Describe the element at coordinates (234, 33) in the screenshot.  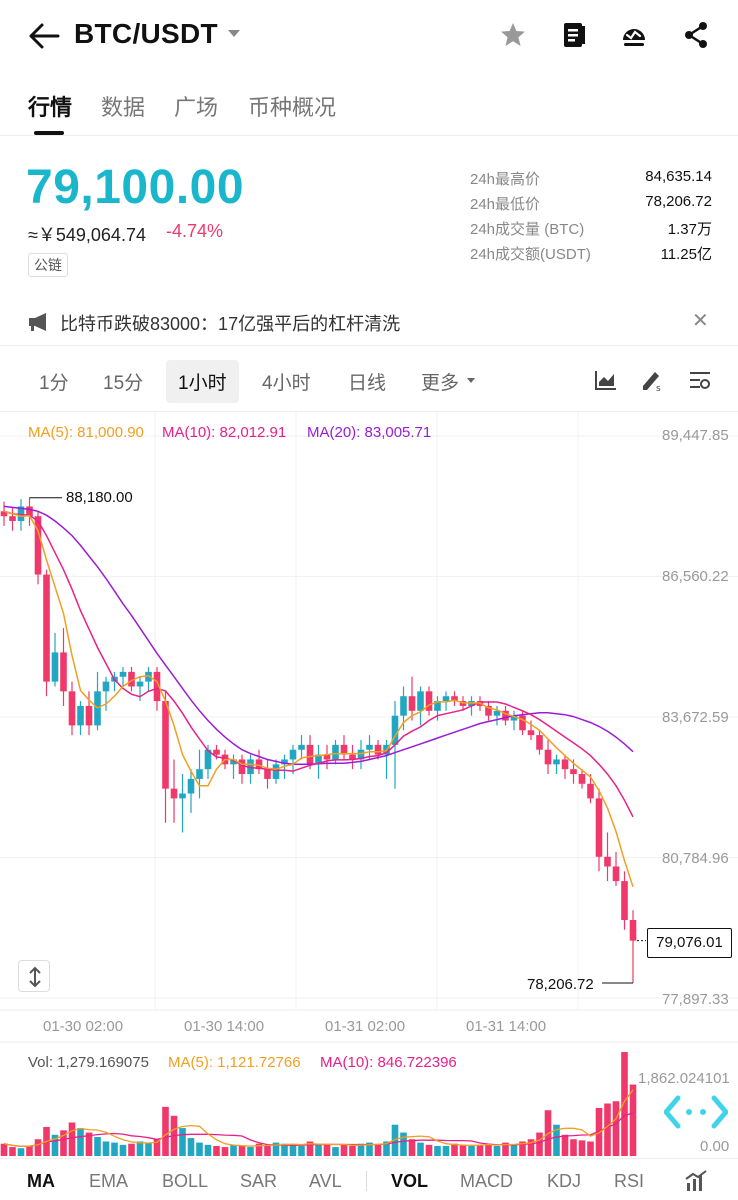
I see `pair-dropdown-caret-icon` at that location.